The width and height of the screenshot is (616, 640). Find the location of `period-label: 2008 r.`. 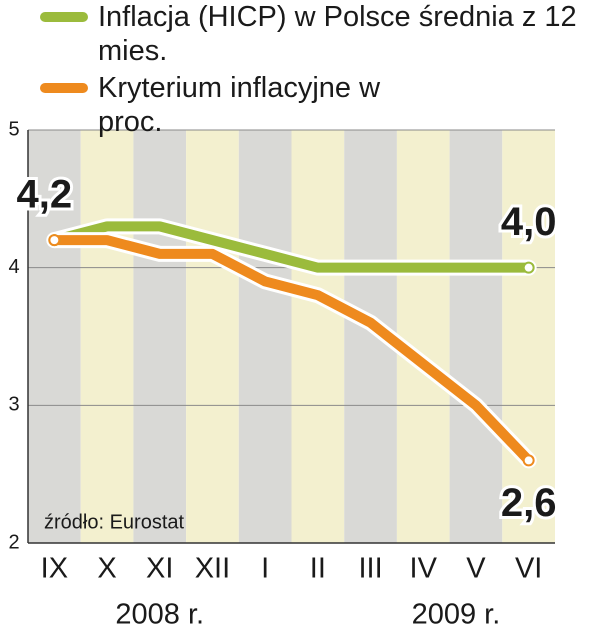

period-label: 2008 r. is located at coordinates (159, 615).